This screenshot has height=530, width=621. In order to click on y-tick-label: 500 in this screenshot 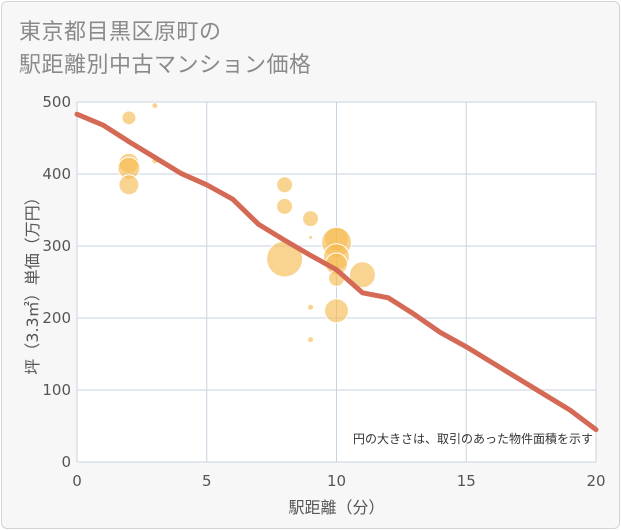, I will do `click(56, 102)`.